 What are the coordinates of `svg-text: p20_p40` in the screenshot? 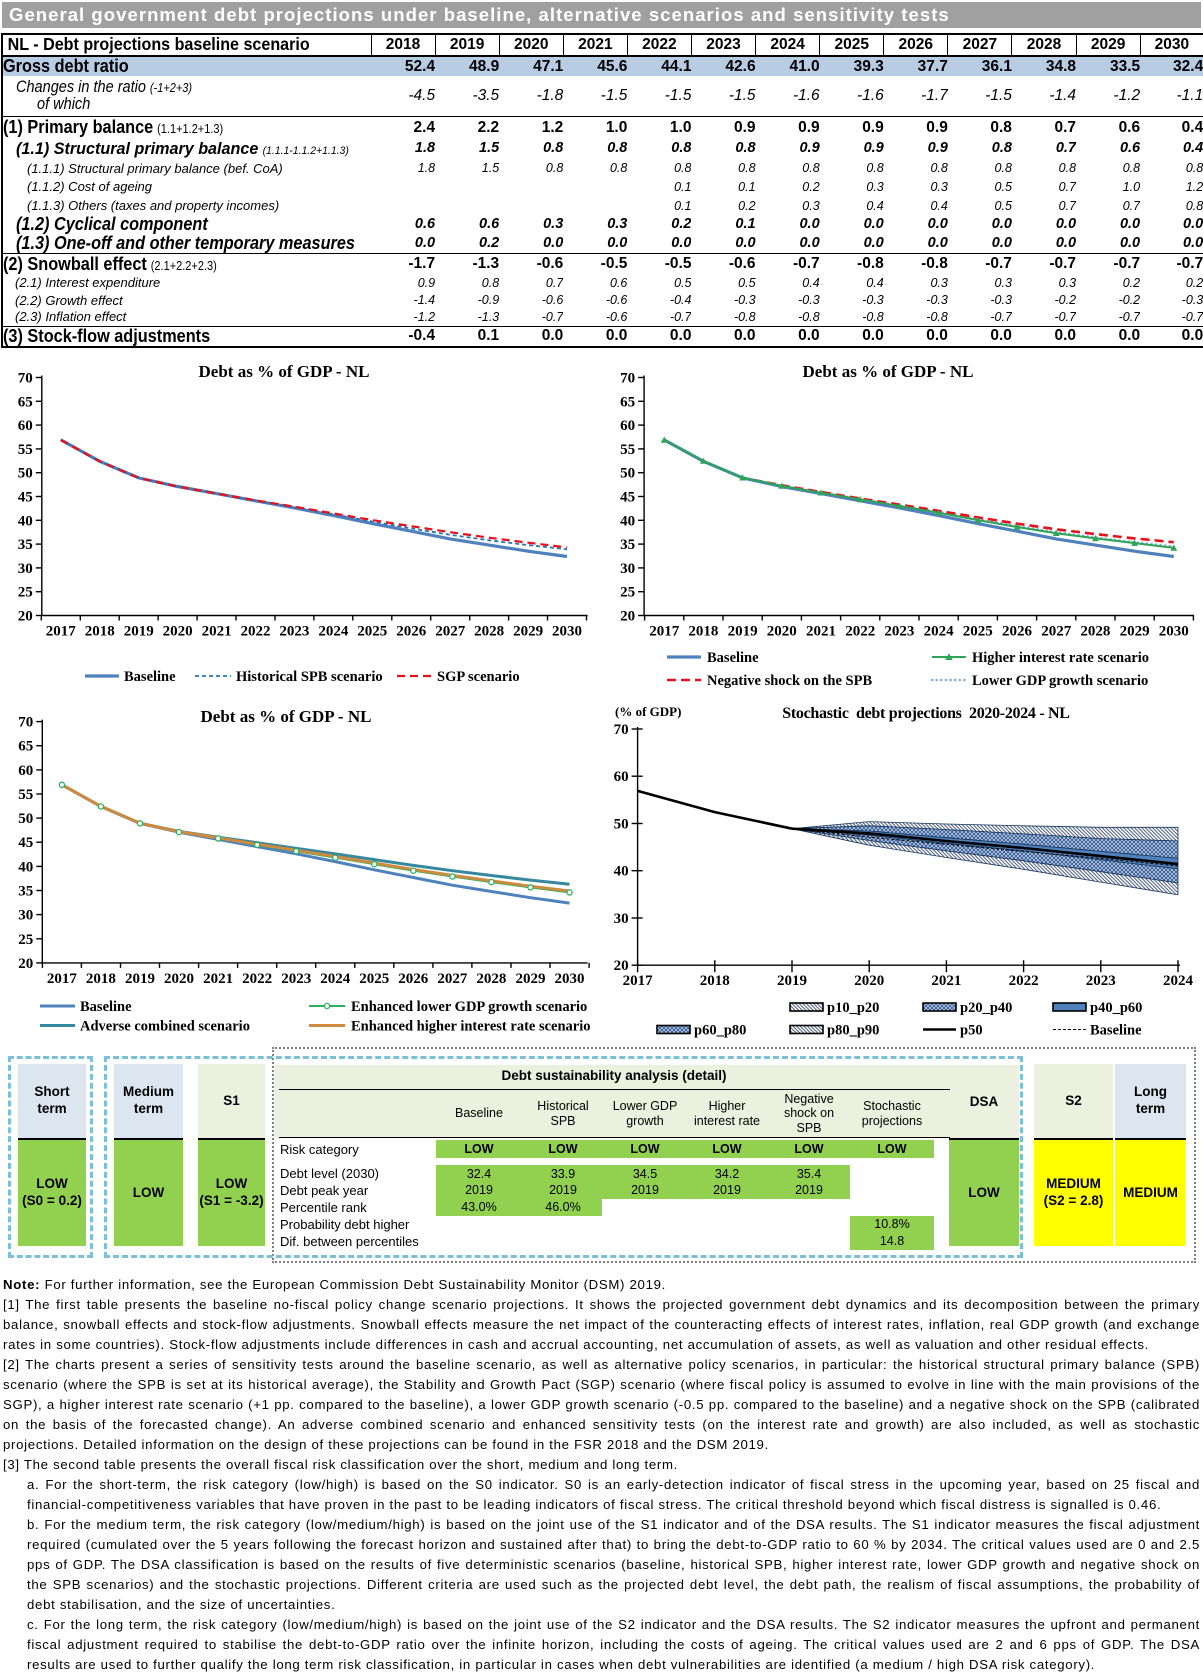 It's located at (986, 1008).